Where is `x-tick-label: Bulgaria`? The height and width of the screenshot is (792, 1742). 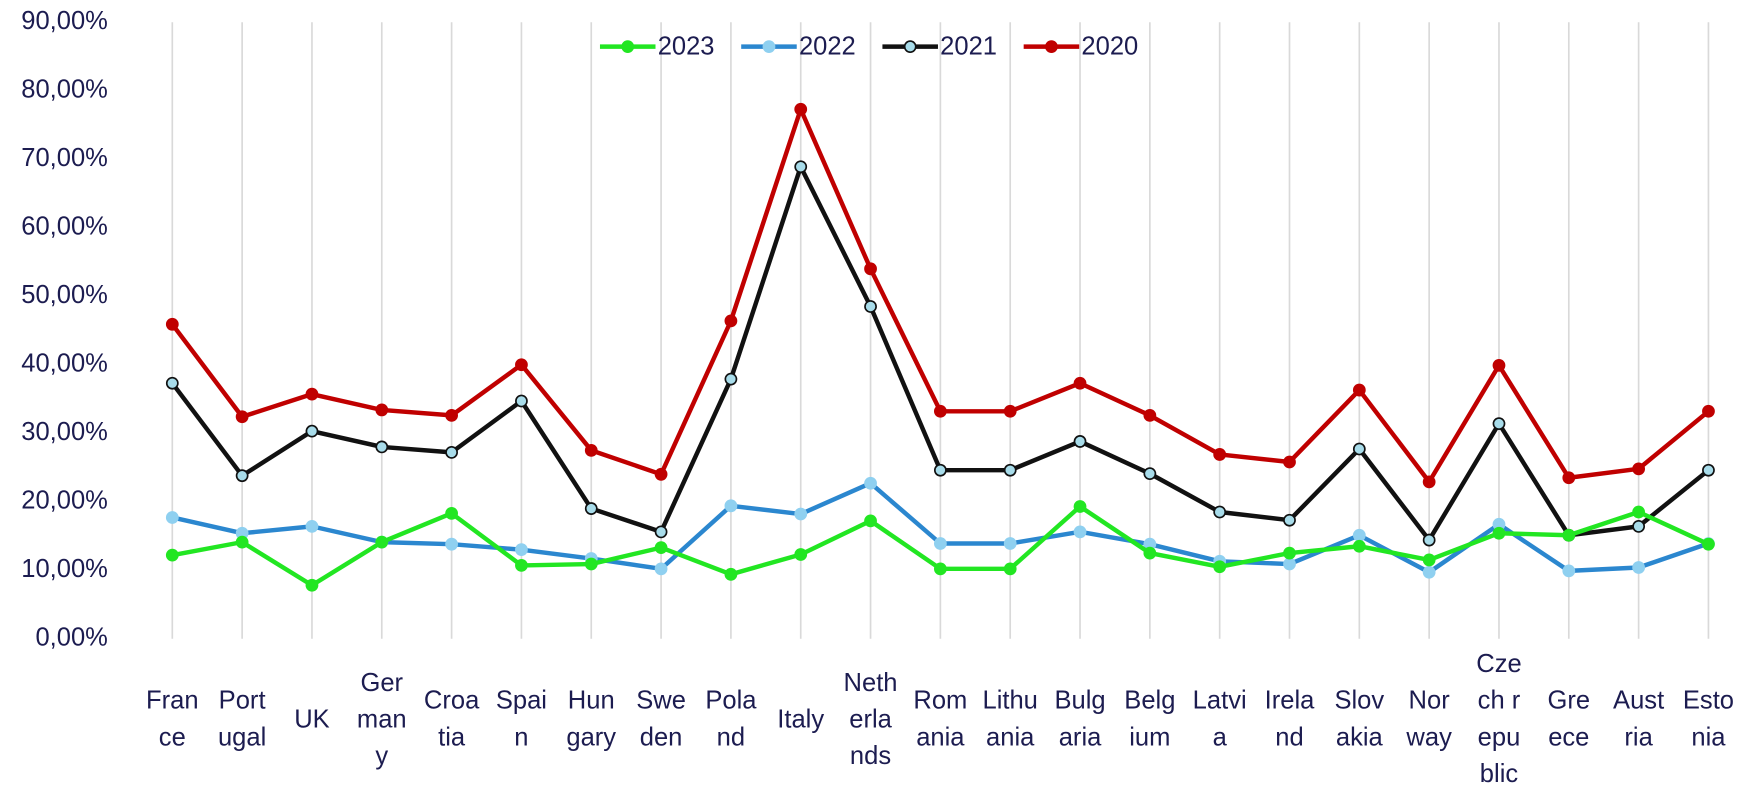 x-tick-label: Bulgaria is located at coordinates (1080, 718).